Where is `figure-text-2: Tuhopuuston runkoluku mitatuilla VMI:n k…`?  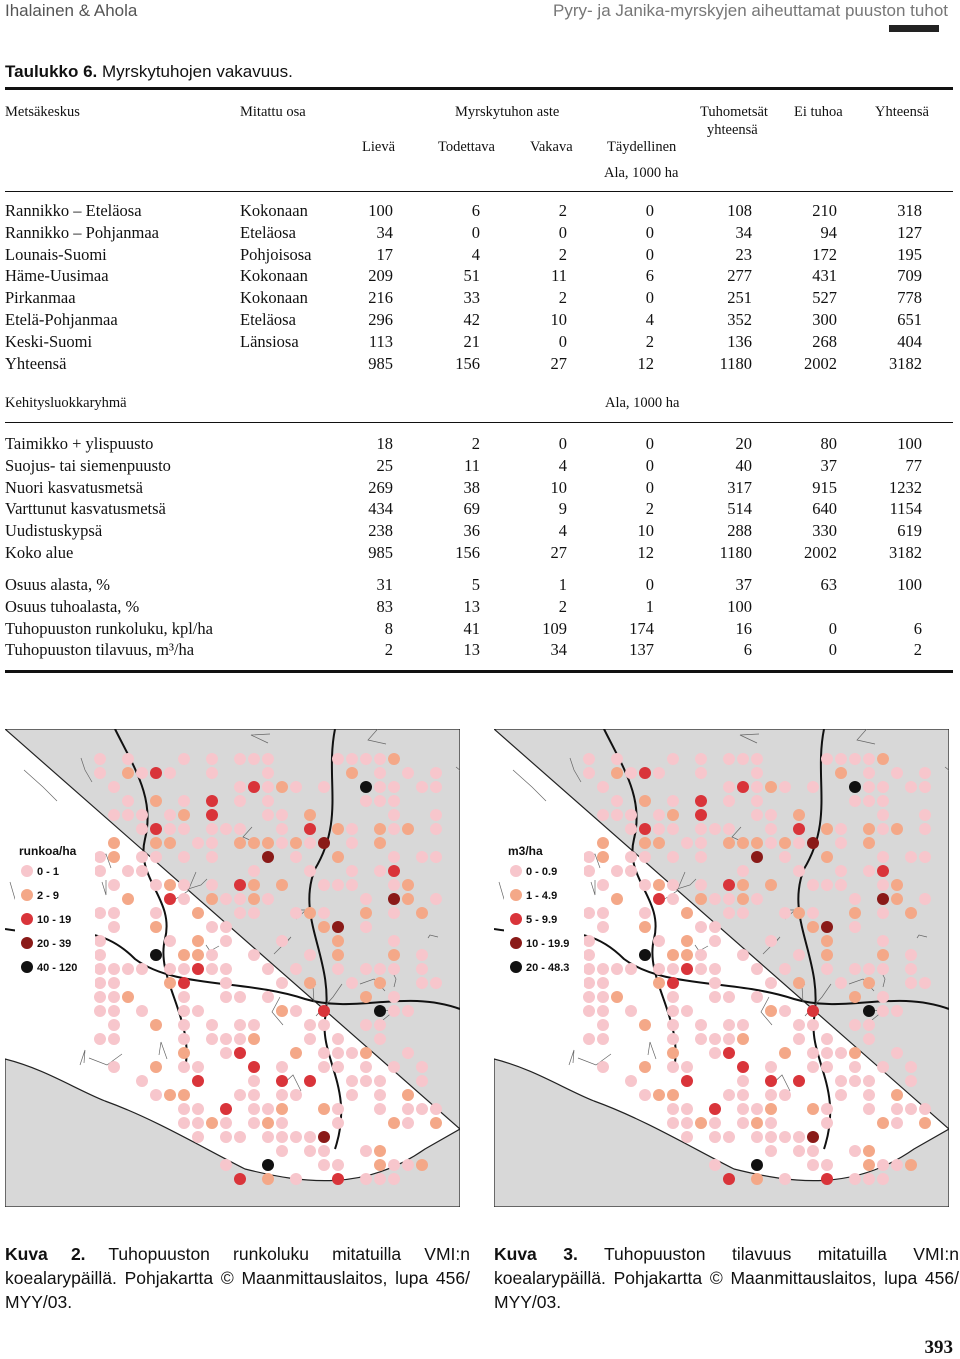 figure-text-2: Tuhopuuston runkoluku mitatuilla VMI:n k… is located at coordinates (237, 1278).